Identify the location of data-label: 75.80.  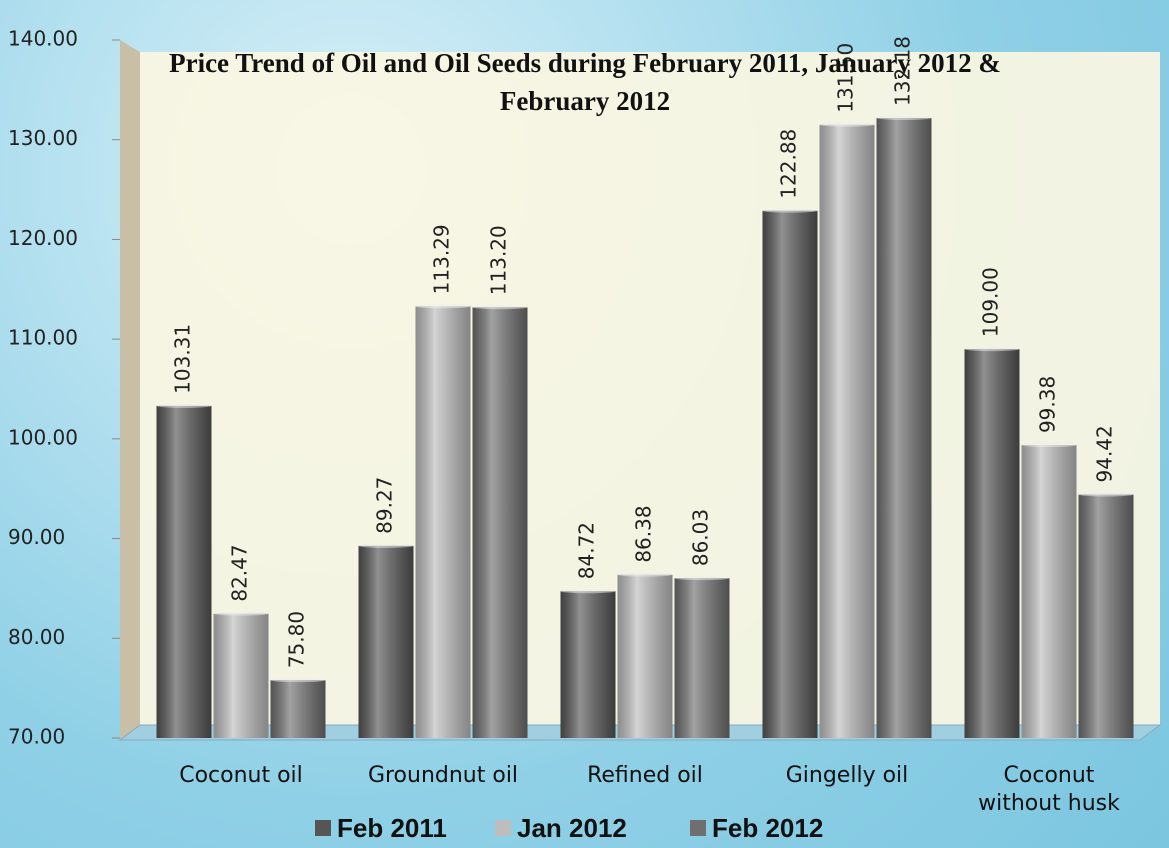
(297, 639).